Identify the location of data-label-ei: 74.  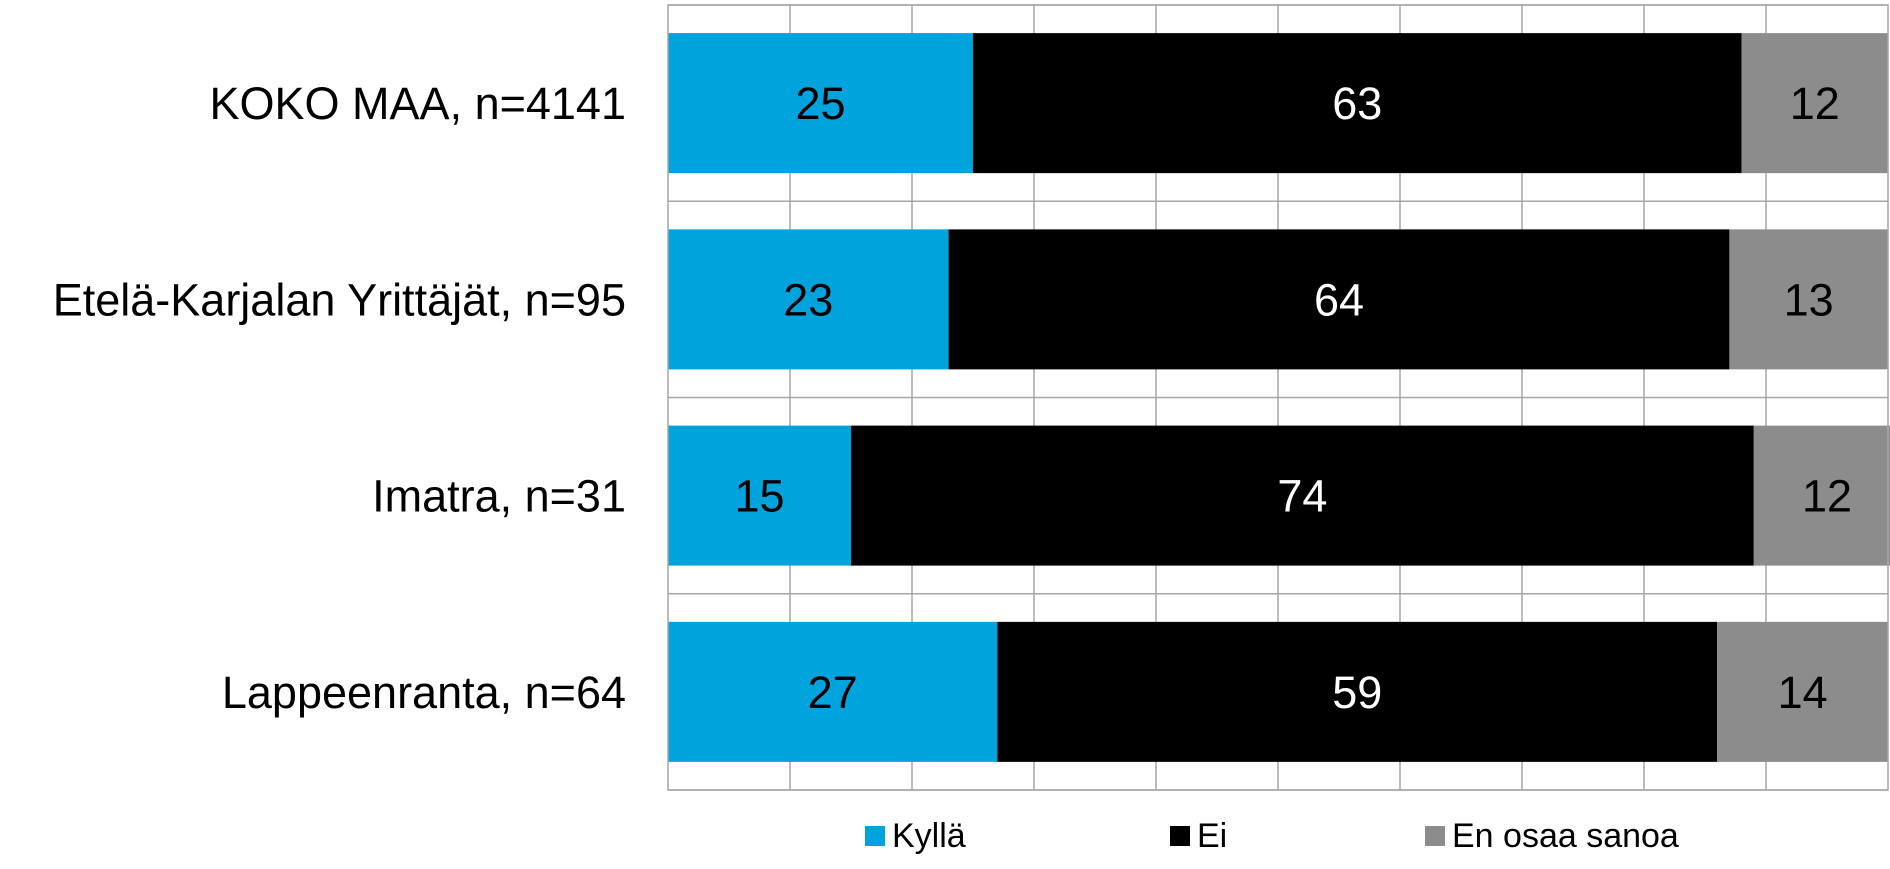
(1302, 496).